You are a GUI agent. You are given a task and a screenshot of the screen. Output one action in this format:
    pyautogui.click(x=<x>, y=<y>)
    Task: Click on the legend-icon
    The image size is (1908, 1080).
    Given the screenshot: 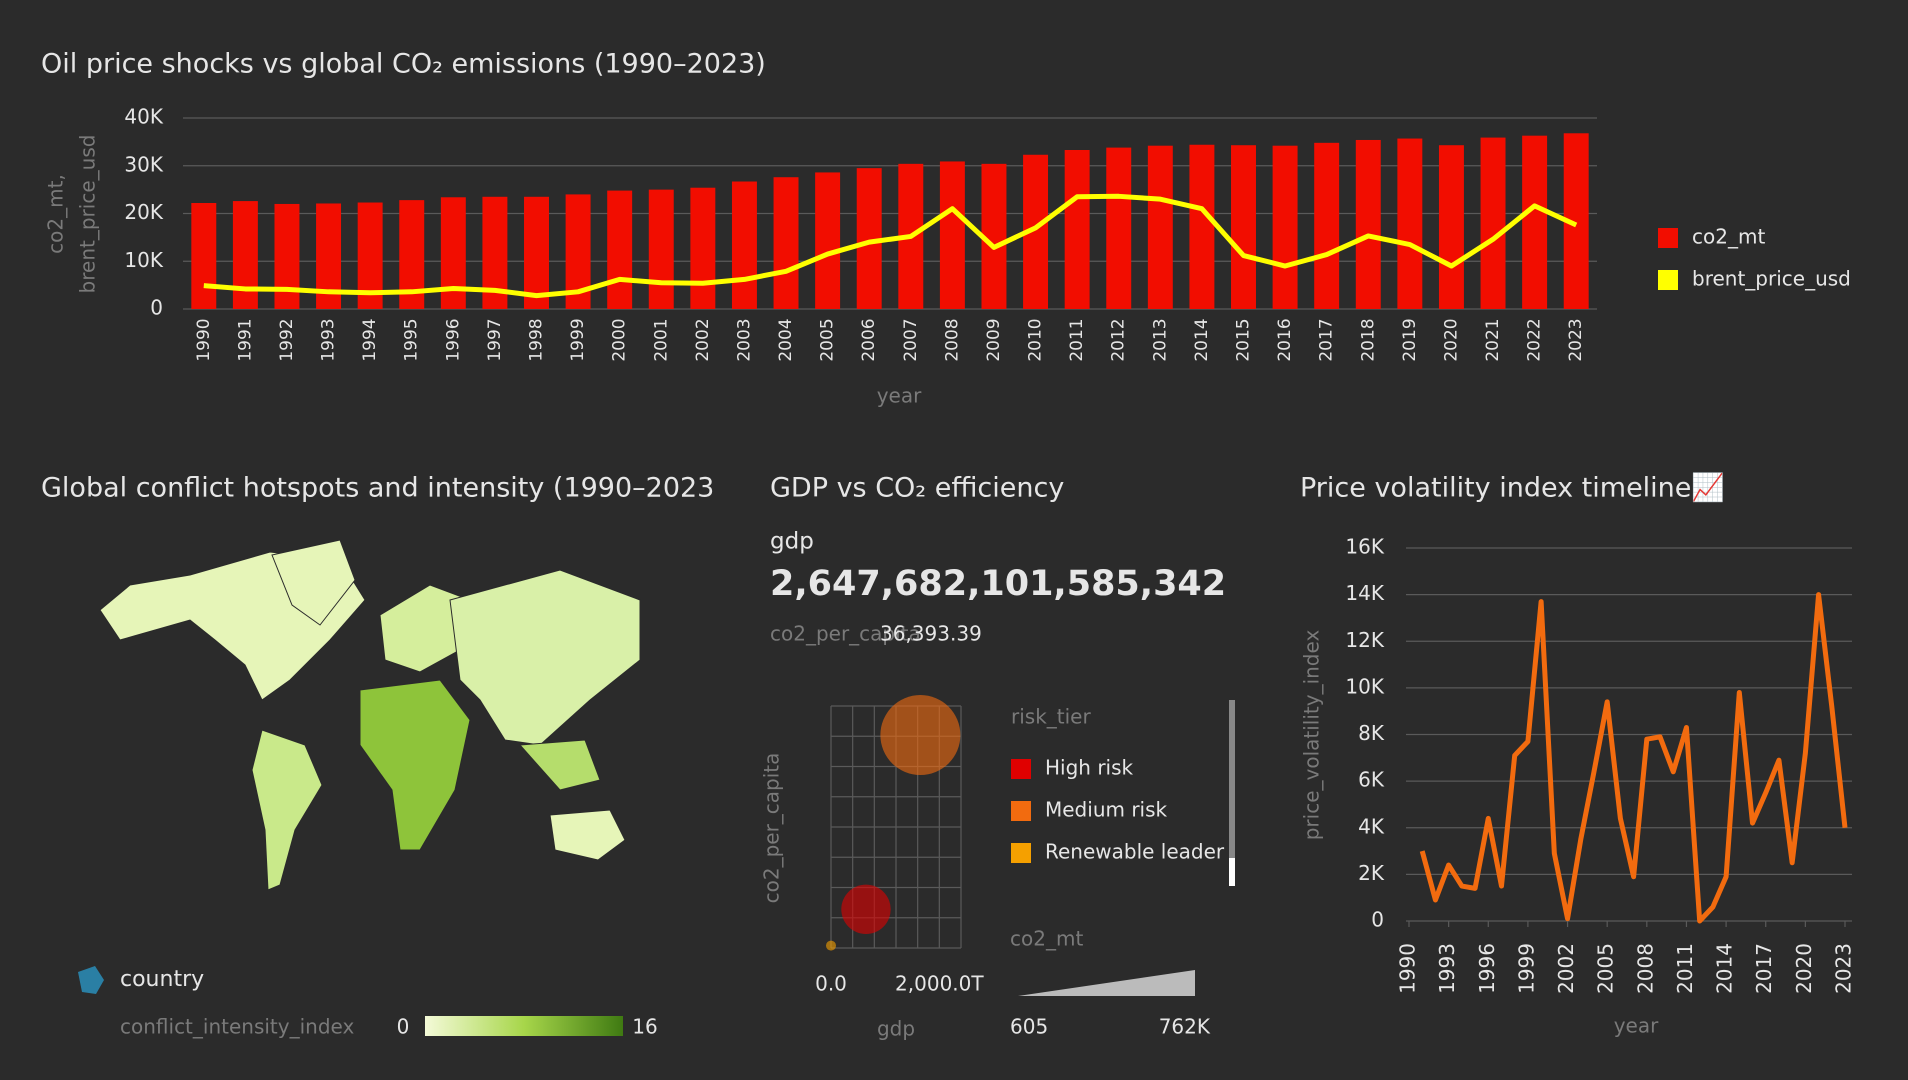 What is the action you would take?
    pyautogui.click(x=91, y=980)
    